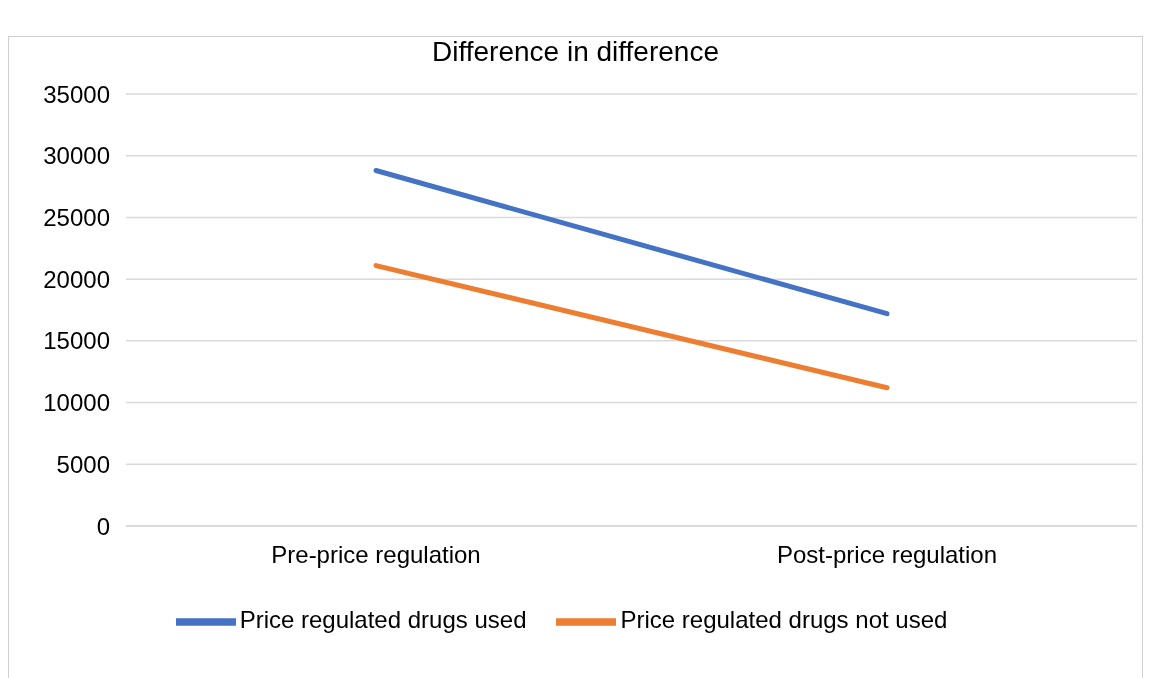 This screenshot has width=1151, height=678. I want to click on y-tick-label: 20000, so click(76, 279).